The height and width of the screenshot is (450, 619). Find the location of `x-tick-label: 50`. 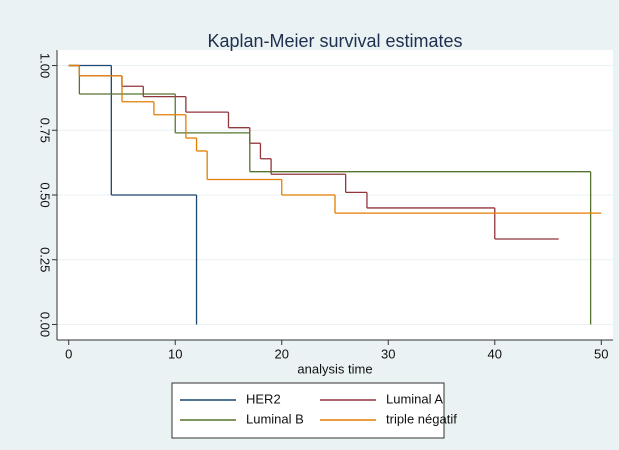

x-tick-label: 50 is located at coordinates (601, 353).